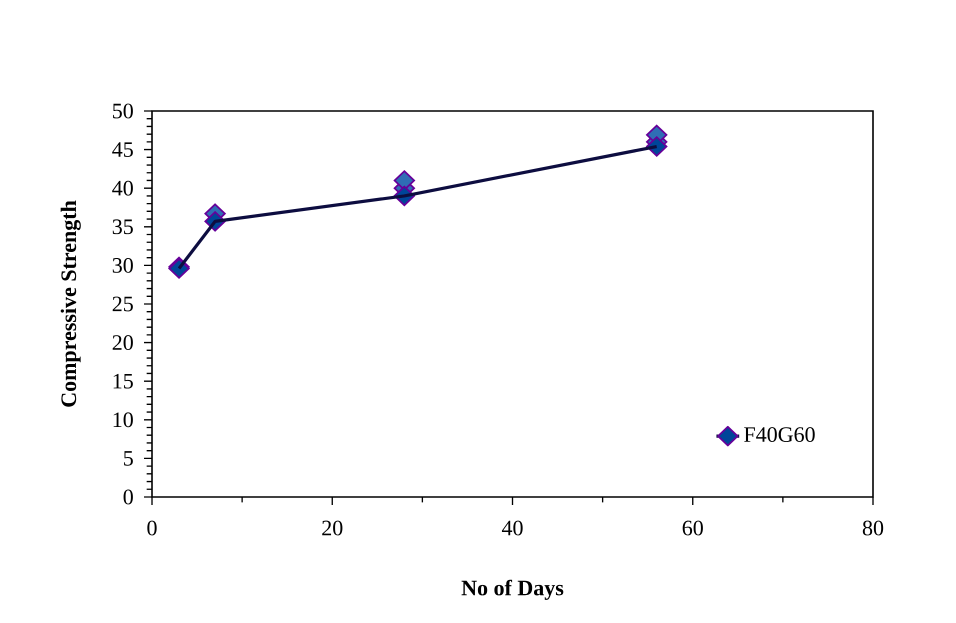 The width and height of the screenshot is (956, 623). I want to click on y-tick-label: 50, so click(123, 111).